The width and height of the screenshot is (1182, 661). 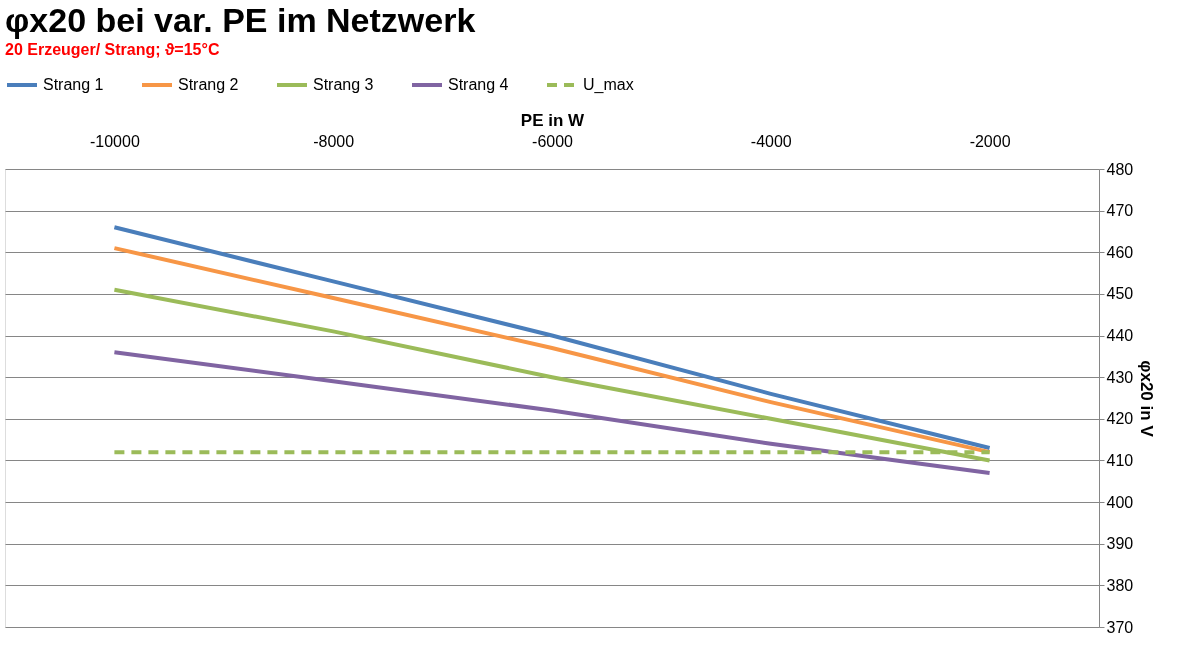 What do you see at coordinates (1120, 544) in the screenshot?
I see `y-tick-label: 390` at bounding box center [1120, 544].